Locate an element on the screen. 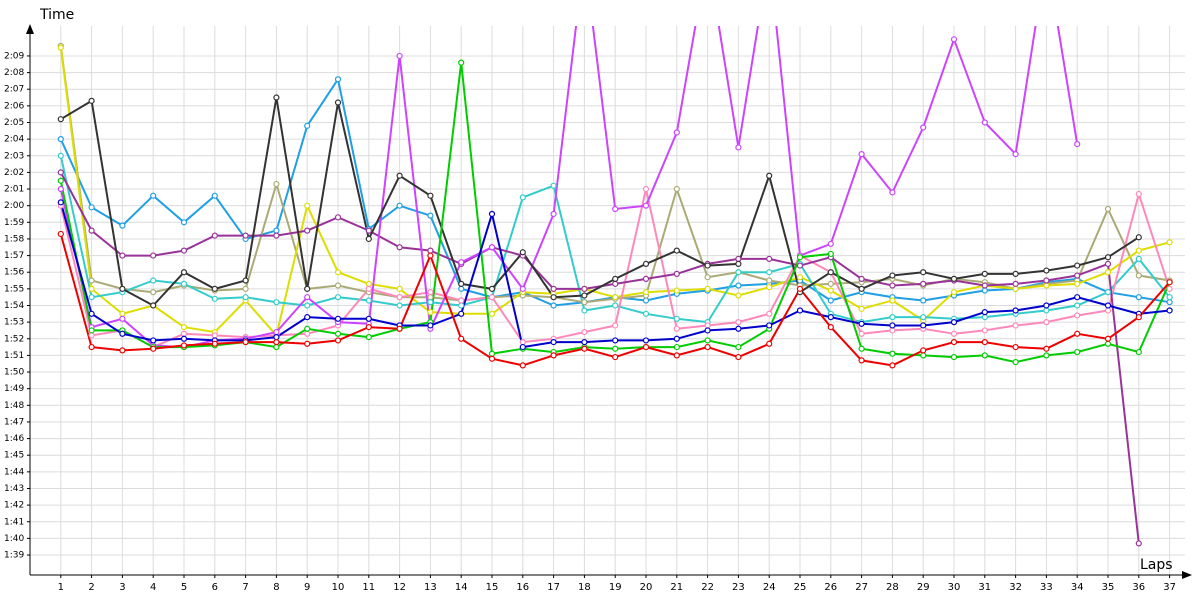 This screenshot has height=600, width=1200. y-tick-label: 1:53 is located at coordinates (14, 323).